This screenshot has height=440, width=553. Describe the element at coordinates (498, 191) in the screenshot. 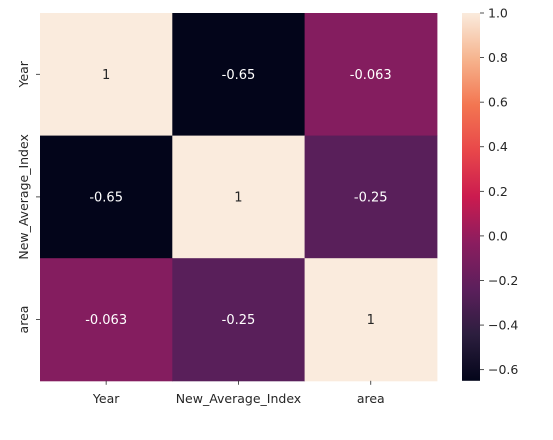

I see `colorbar-tick-label: 0.2` at that location.